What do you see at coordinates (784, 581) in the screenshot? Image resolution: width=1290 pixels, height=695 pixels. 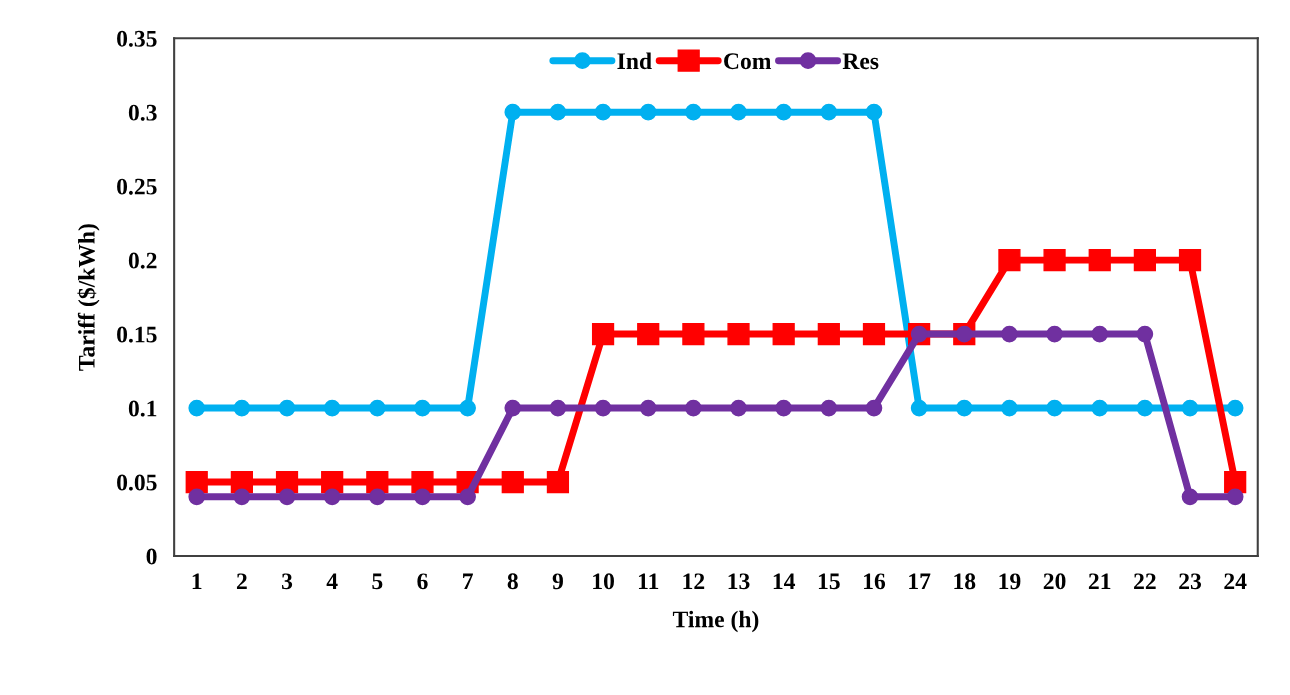 I see `x-tick-label: 14` at bounding box center [784, 581].